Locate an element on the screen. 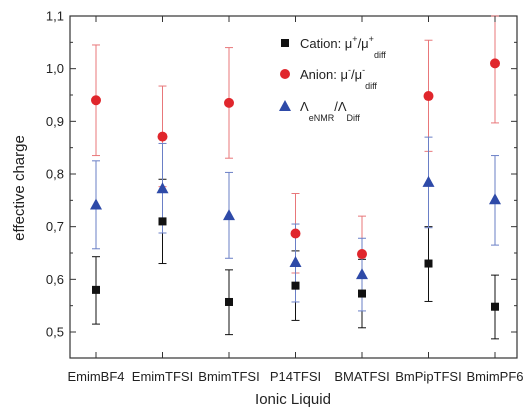 The width and height of the screenshot is (526, 410). y-tick-label: 0,7 is located at coordinates (55, 226).